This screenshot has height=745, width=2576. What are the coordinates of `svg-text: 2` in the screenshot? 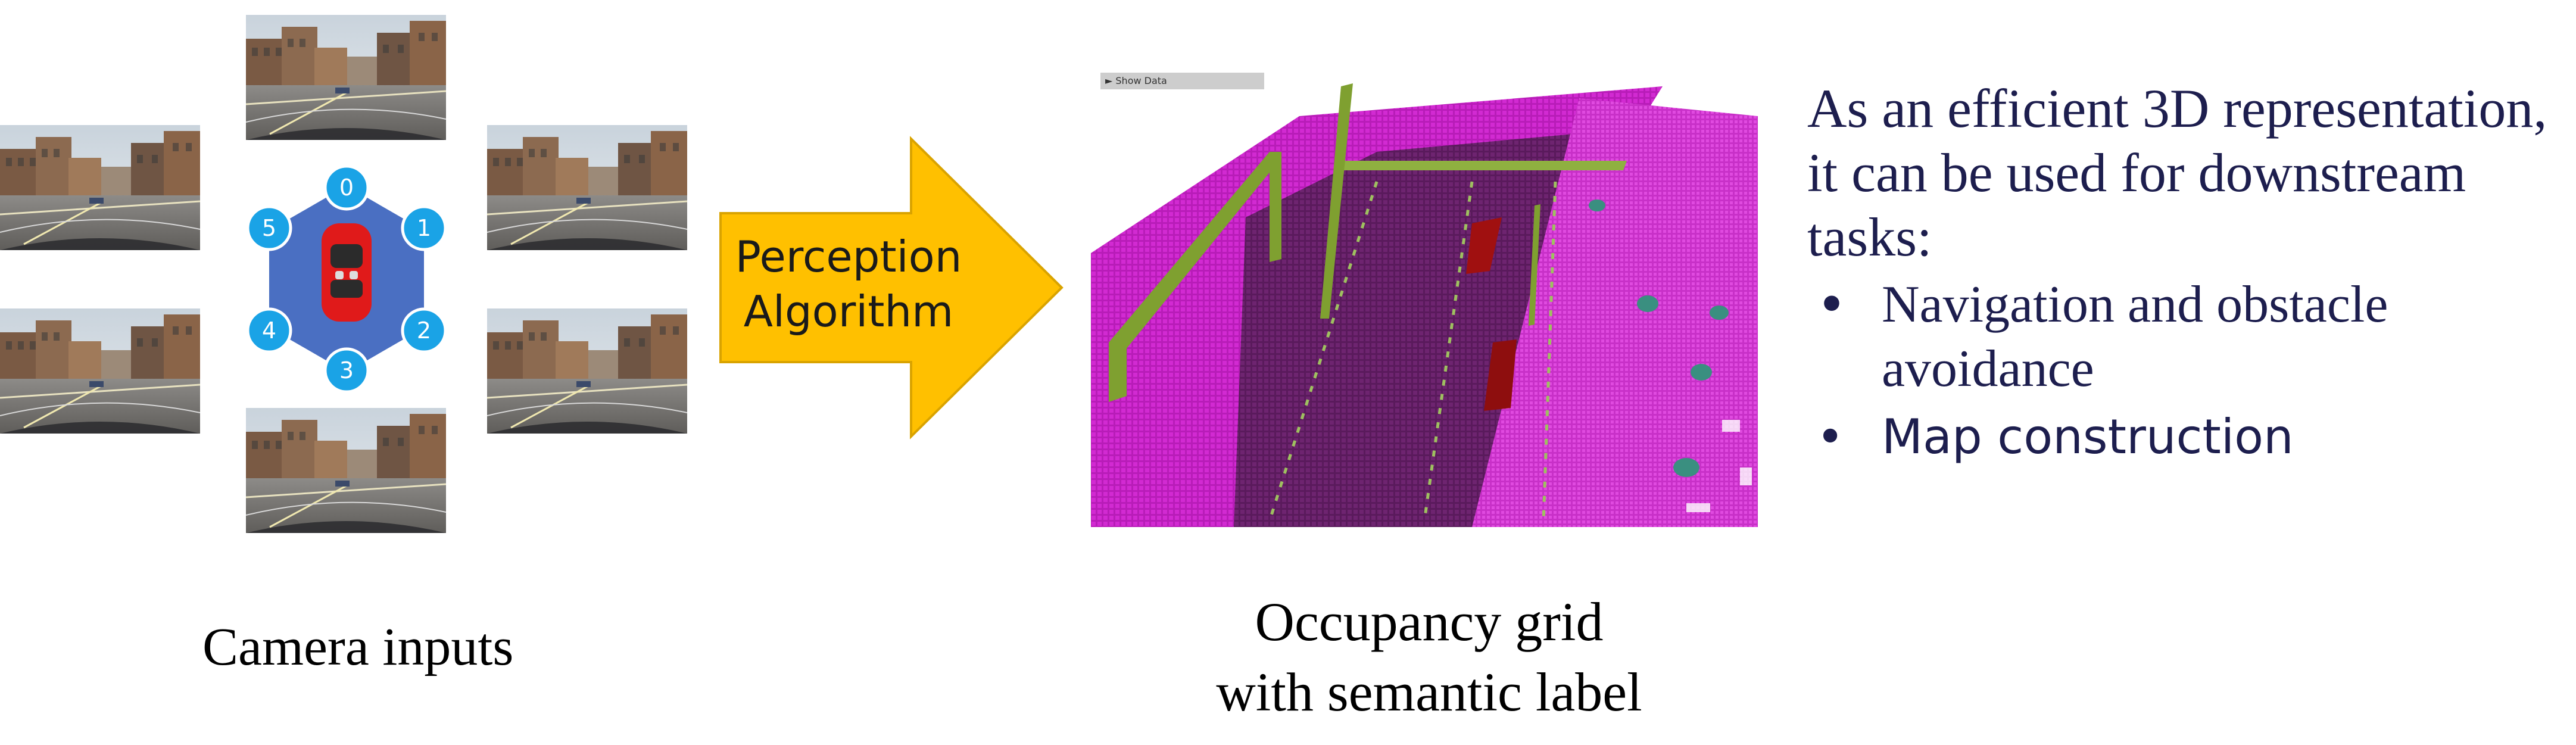 It's located at (424, 330).